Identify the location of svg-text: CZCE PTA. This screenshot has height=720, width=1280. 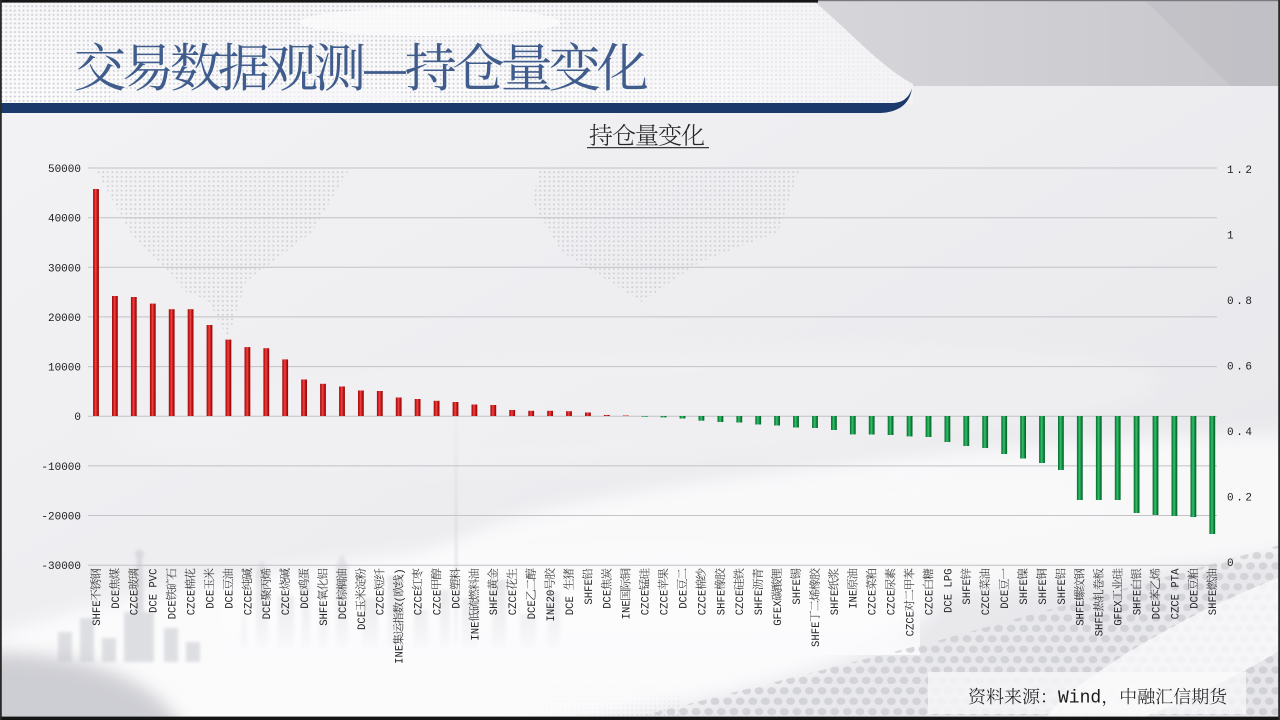
(1176, 594).